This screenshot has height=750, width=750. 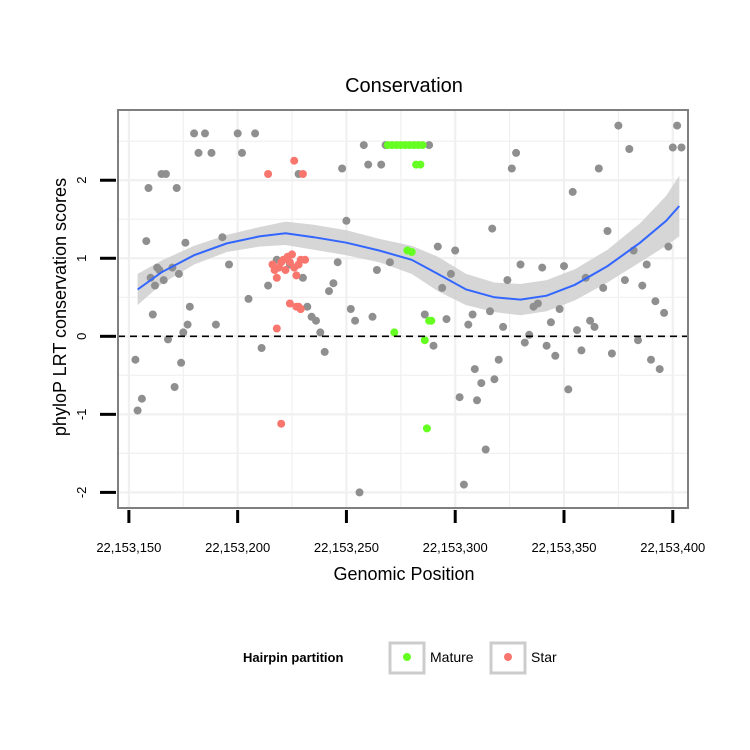 I want to click on y-tick-label: -2, so click(x=81, y=493).